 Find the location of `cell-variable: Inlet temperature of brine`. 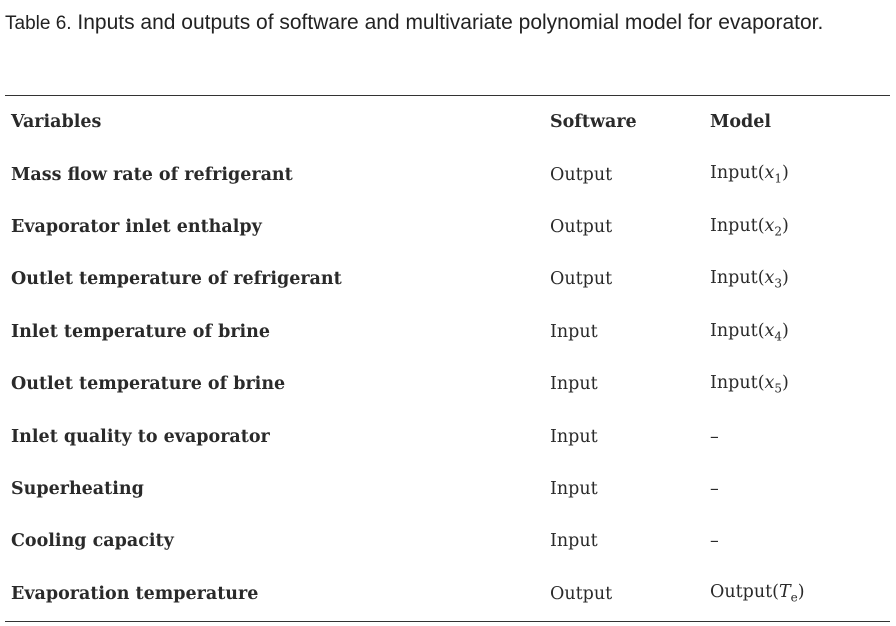

cell-variable: Inlet temperature of brine is located at coordinates (141, 331).